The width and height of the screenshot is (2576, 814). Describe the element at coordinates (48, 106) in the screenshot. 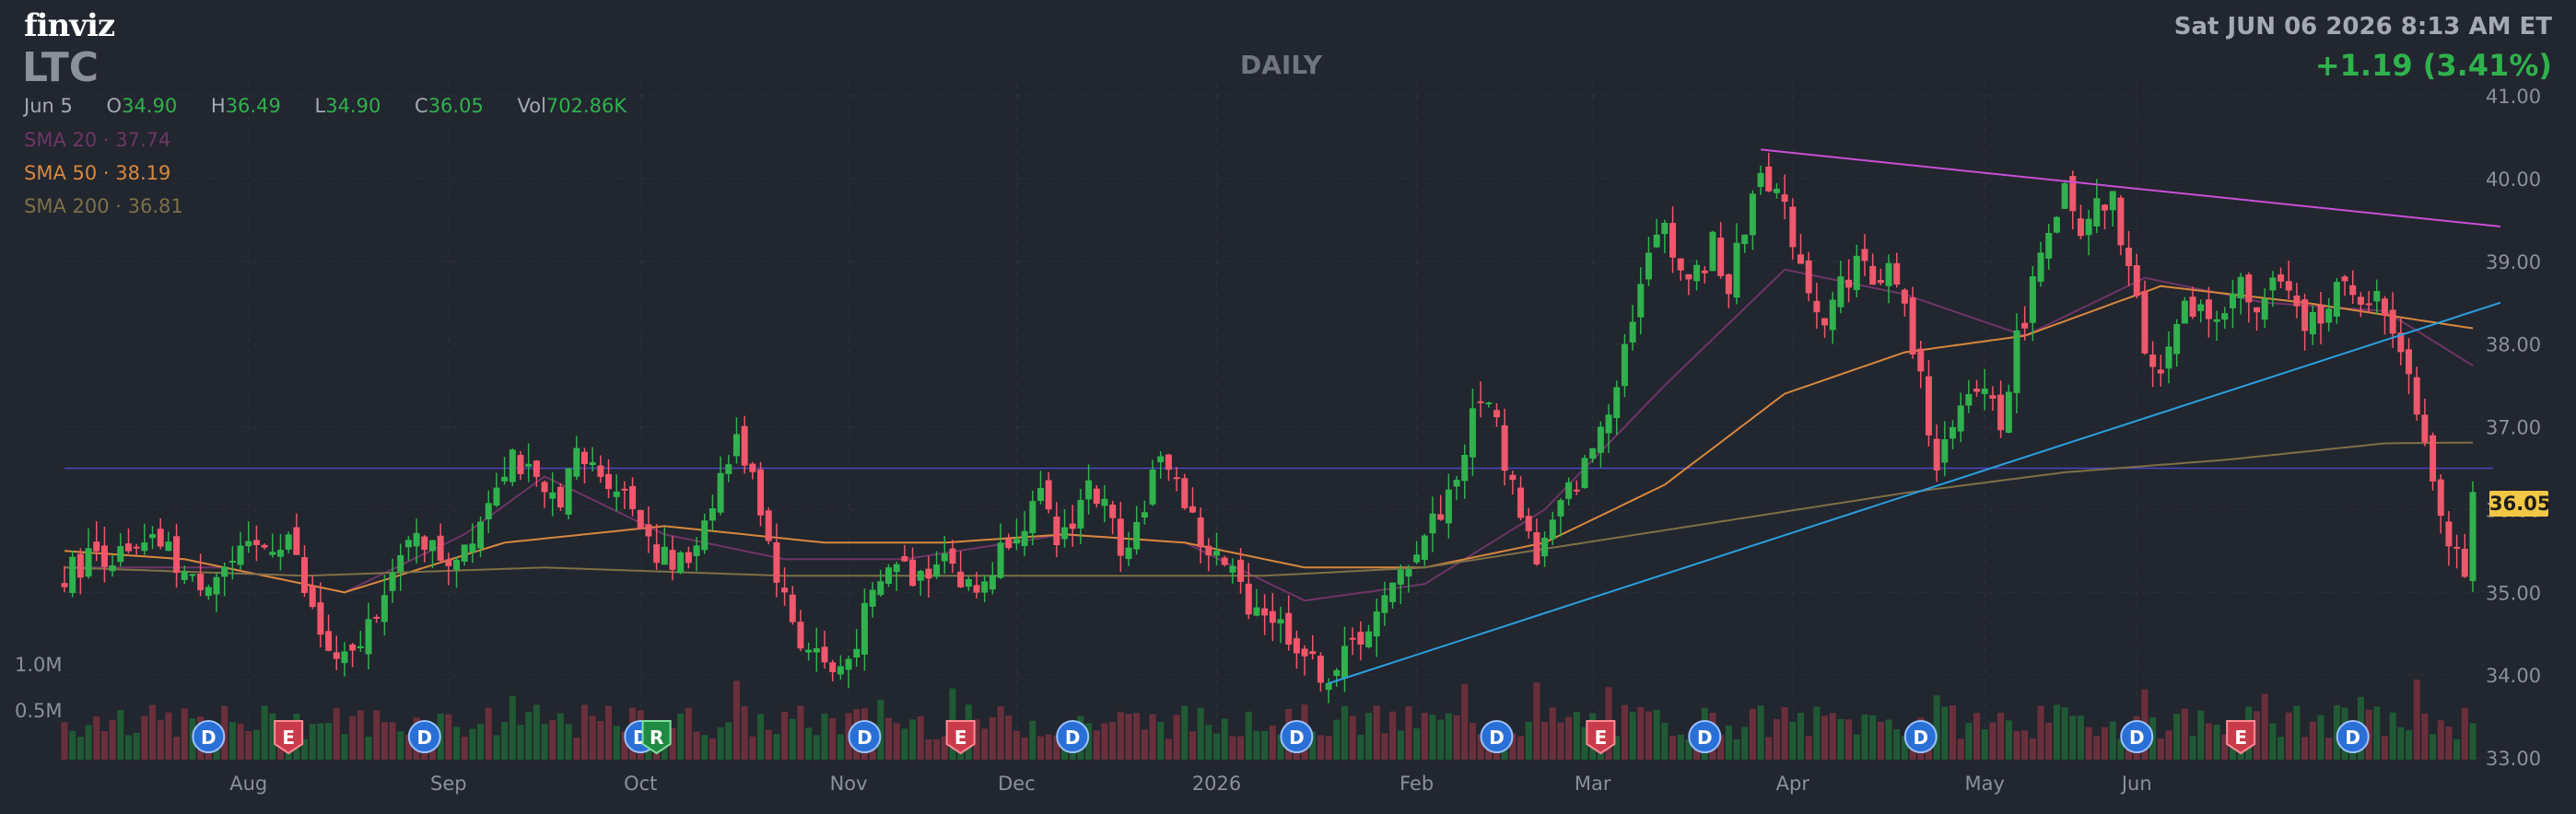

I see `ohlc-date: Jun 5` at that location.